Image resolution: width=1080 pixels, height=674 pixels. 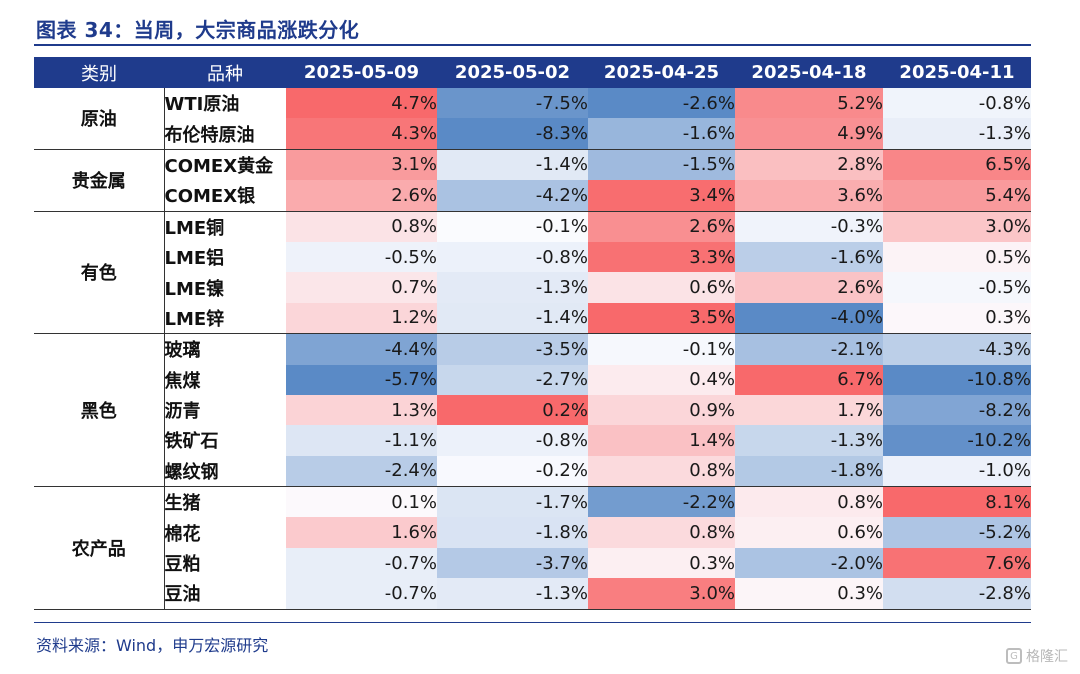 I want to click on value-cell: -8.3%, so click(x=512, y=134).